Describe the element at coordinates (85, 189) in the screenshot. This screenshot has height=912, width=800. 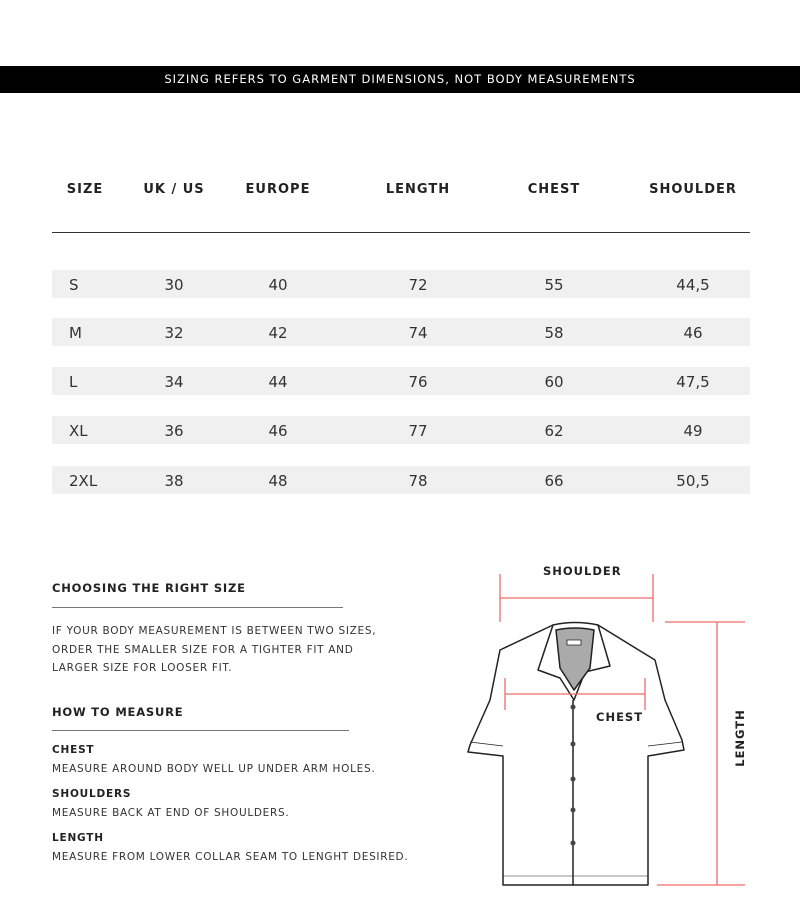
I see `header-size: SIZE` at that location.